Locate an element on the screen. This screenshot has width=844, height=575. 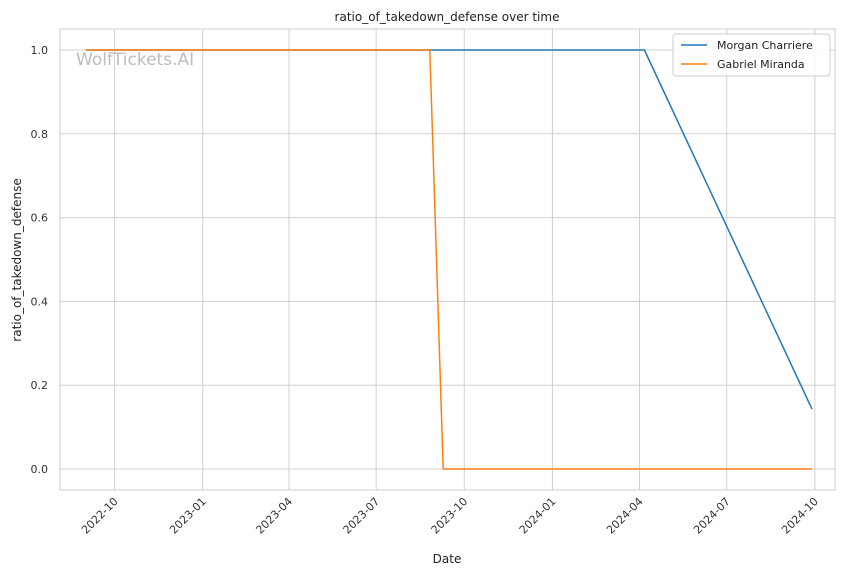
y-tick-label-0.2: 0.2 is located at coordinates (40, 385).